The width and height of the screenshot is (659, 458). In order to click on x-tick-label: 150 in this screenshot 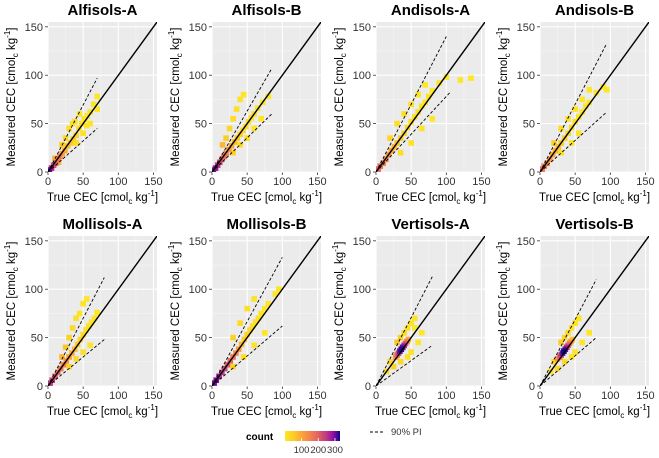, I will do `click(481, 182)`.